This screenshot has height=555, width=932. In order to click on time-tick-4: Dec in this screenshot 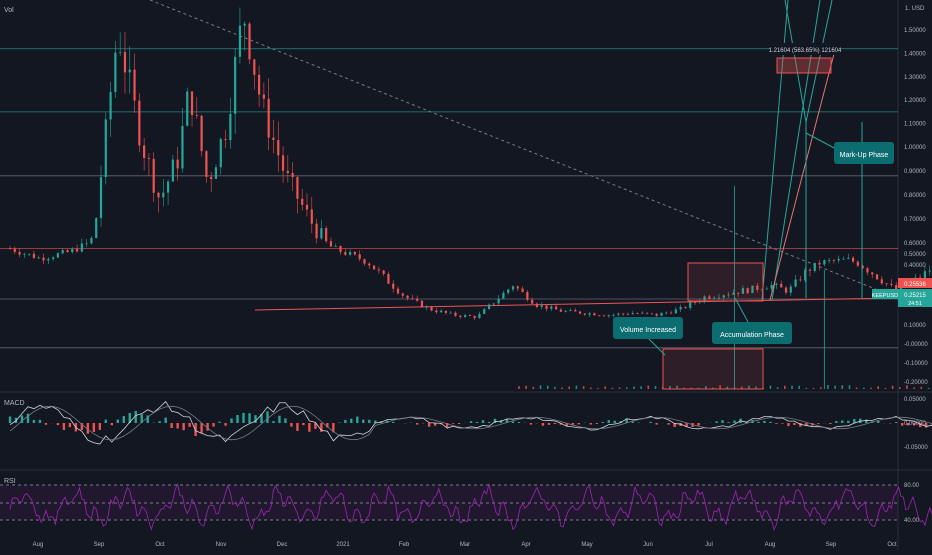, I will do `click(282, 545)`.